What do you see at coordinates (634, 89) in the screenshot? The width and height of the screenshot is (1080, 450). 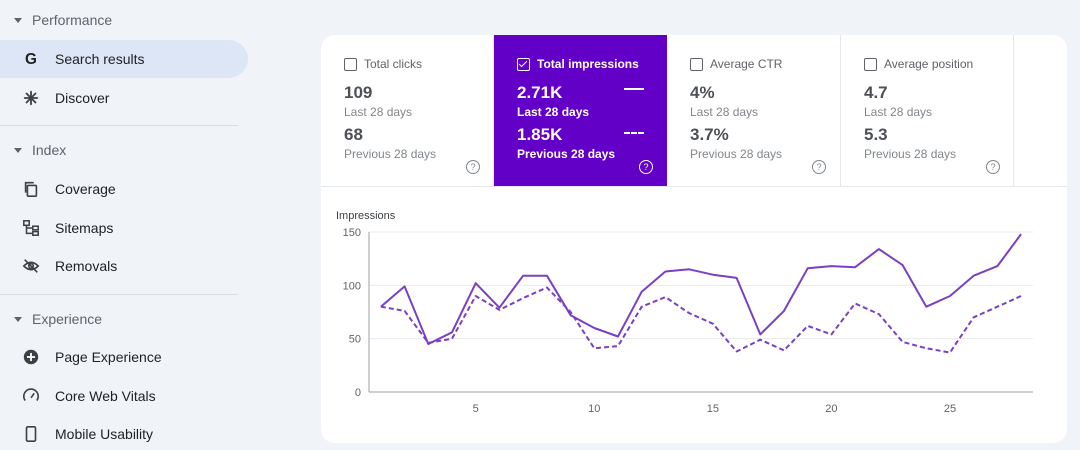 I see `solid-line-legend-icon` at bounding box center [634, 89].